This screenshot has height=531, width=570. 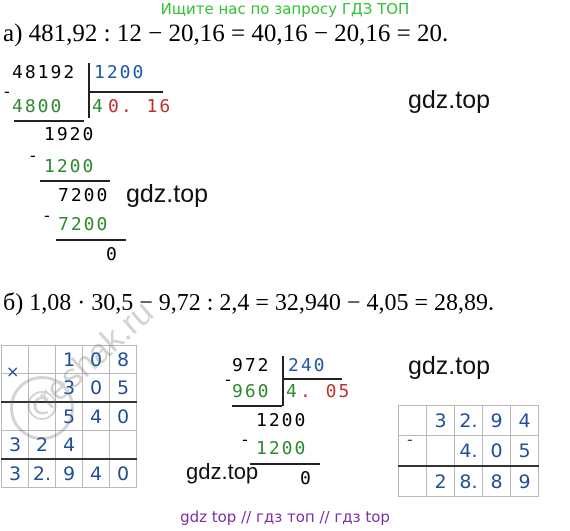 I want to click on remainder-2: 7200, so click(x=84, y=195).